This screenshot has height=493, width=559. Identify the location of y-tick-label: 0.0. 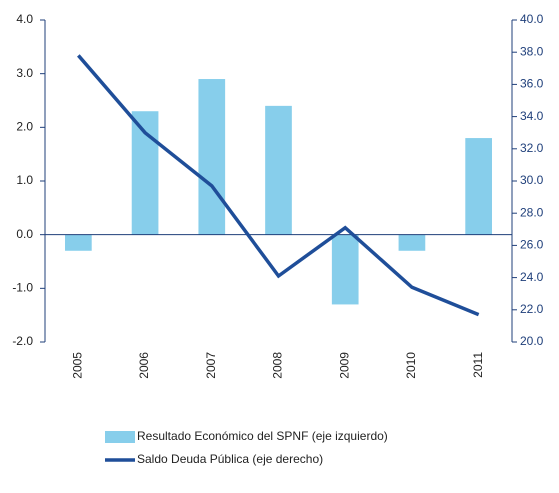
(24, 234).